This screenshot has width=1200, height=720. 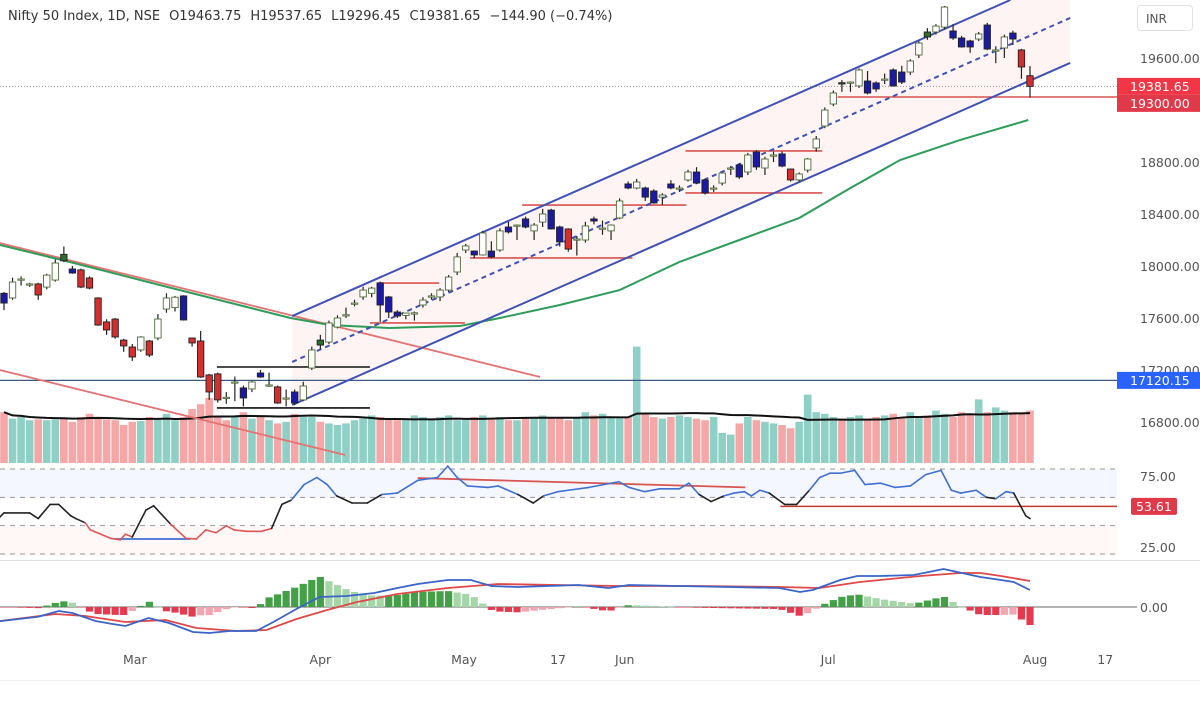 I want to click on time-axis: Mar Apr May 17 Jun Jul Aug 17, so click(x=618, y=659).